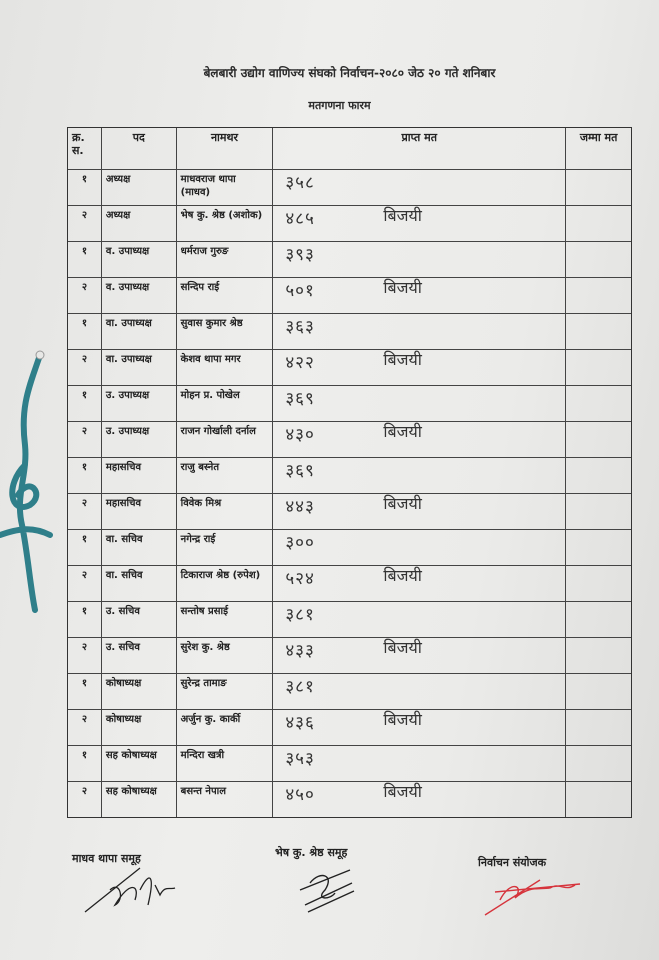 The width and height of the screenshot is (659, 960). I want to click on cell-votes: ४४३ बिजयी, so click(418, 511).